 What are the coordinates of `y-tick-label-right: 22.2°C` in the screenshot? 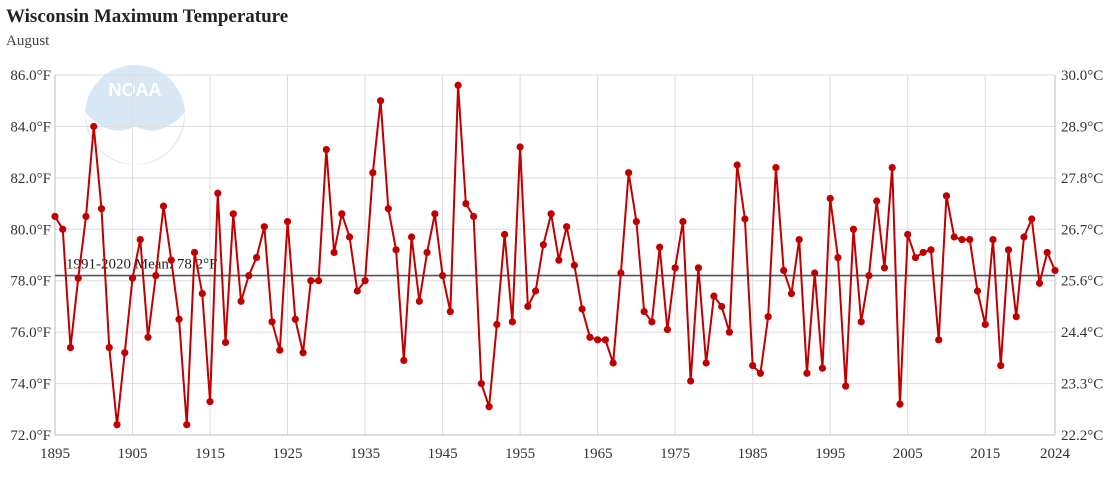 It's located at (1082, 436).